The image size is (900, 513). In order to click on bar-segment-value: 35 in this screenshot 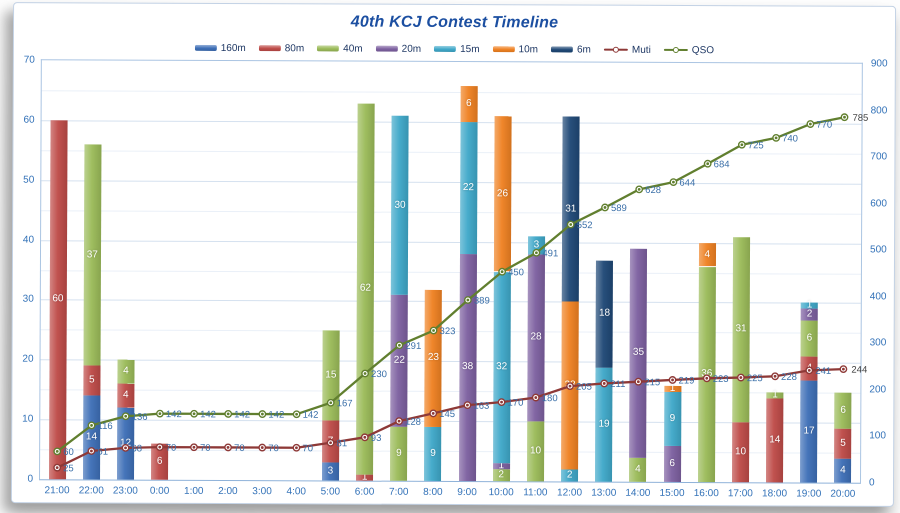, I will do `click(638, 353)`.